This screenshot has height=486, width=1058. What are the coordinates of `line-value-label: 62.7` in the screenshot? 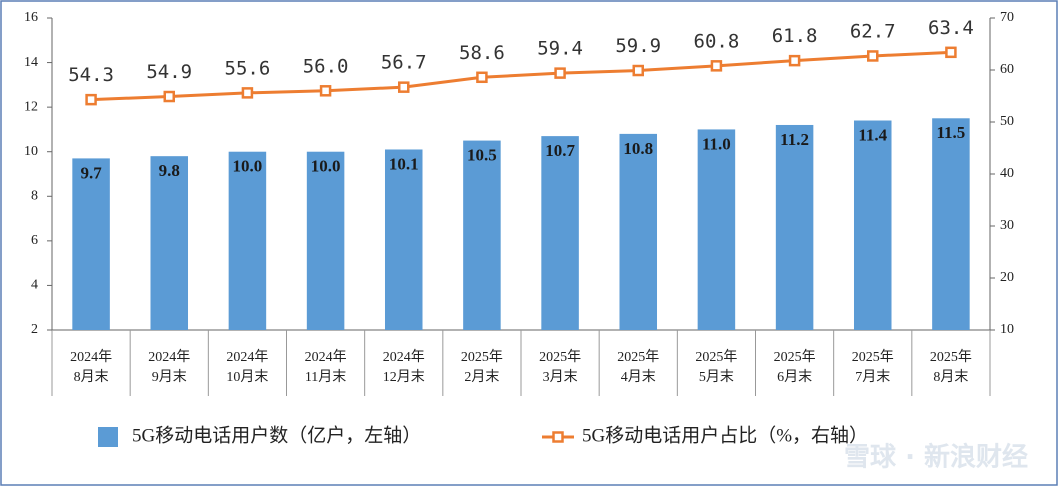 It's located at (873, 31).